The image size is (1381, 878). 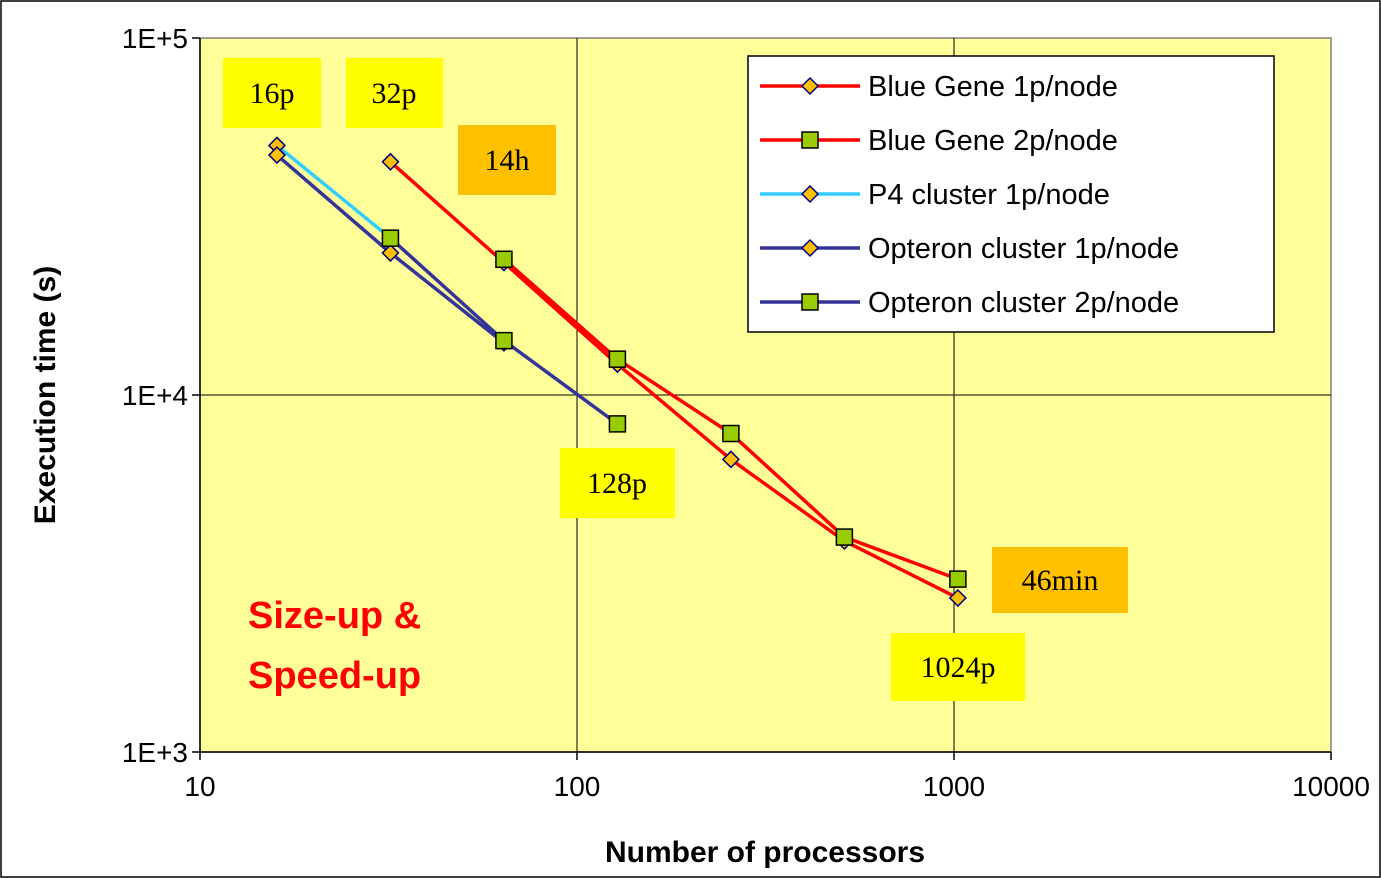 I want to click on y-tick-label: 1E+4, so click(x=155, y=395).